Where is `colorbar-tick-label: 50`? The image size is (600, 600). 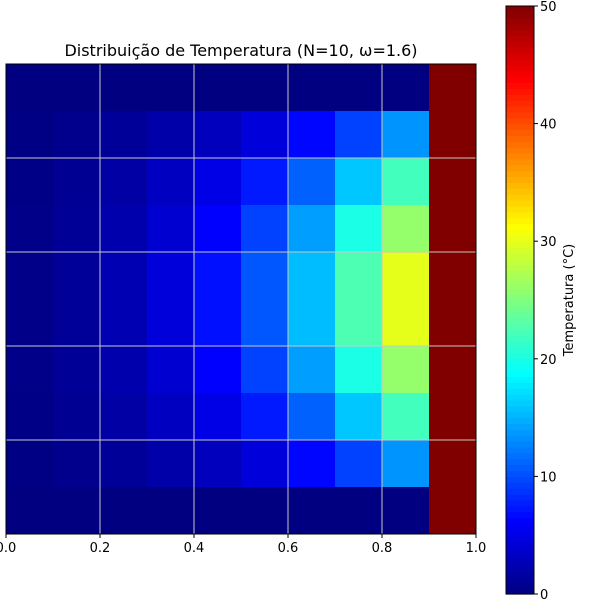 colorbar-tick-label: 50 is located at coordinates (548, 7).